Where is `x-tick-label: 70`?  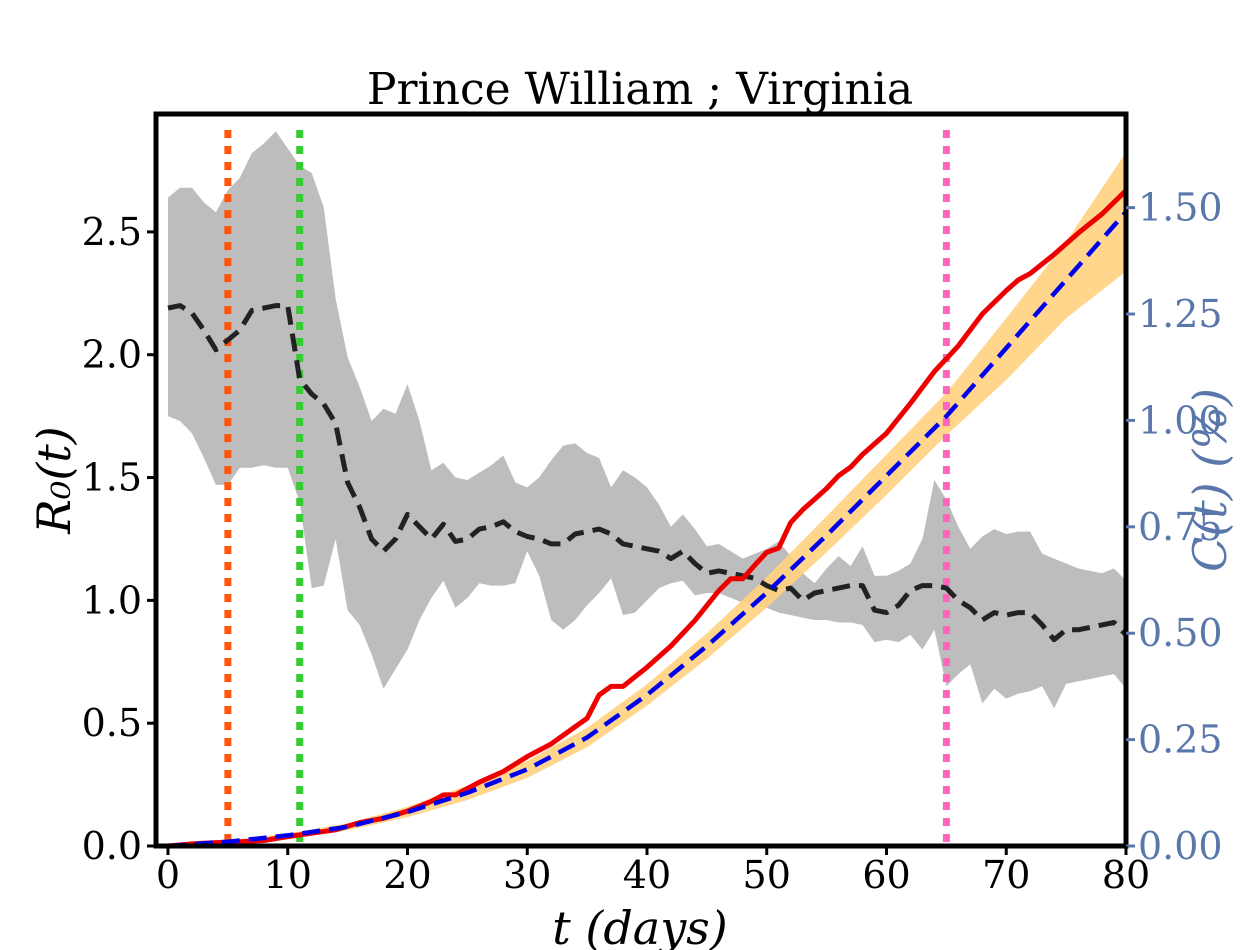 x-tick-label: 70 is located at coordinates (1006, 875).